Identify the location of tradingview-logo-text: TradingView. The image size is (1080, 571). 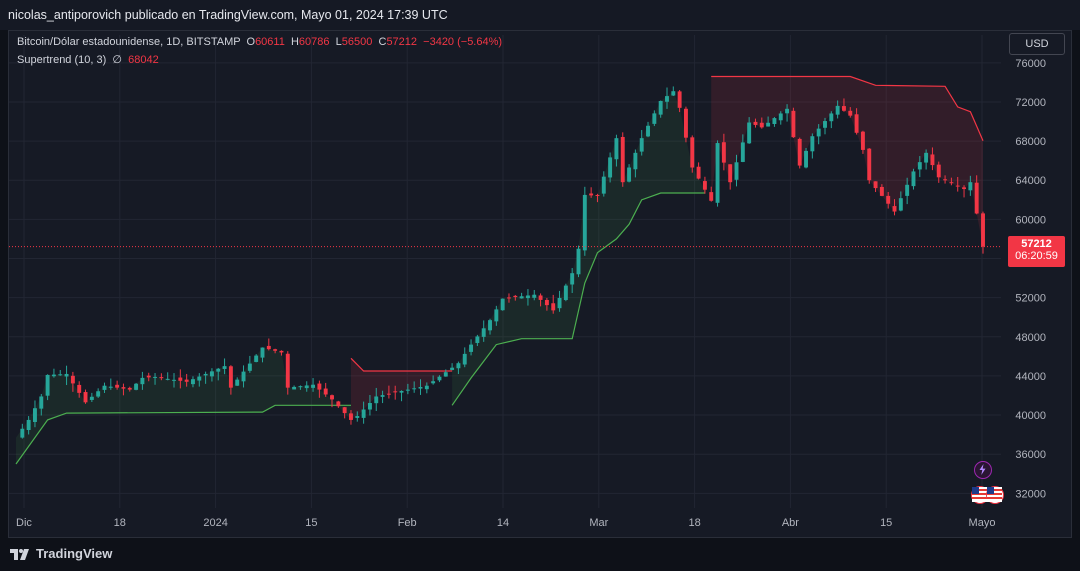
(74, 553).